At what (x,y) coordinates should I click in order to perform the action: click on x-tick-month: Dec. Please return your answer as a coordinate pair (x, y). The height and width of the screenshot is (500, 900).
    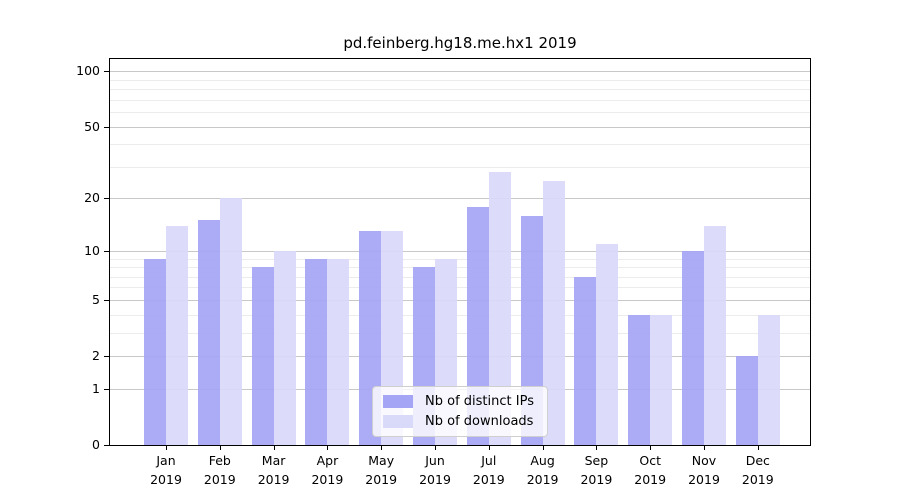
    Looking at the image, I should click on (757, 460).